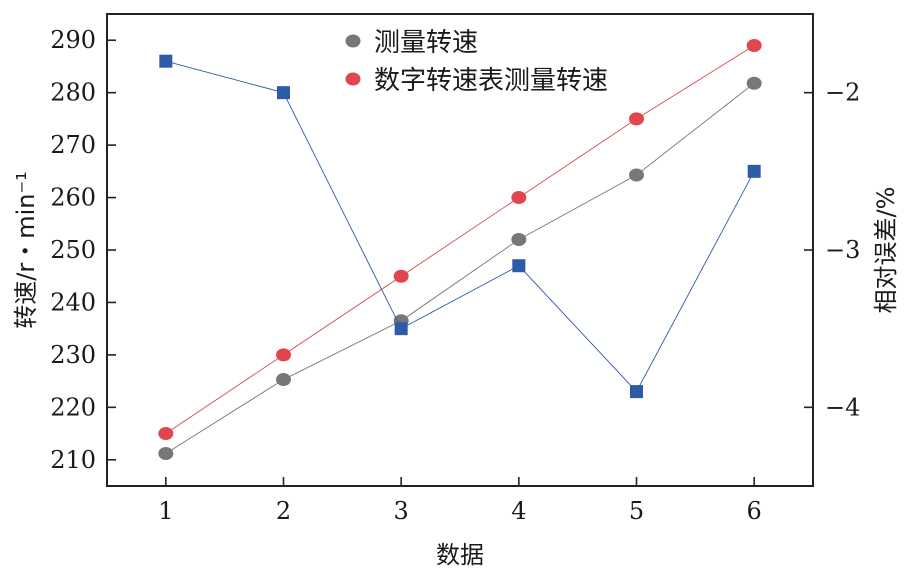  What do you see at coordinates (283, 511) in the screenshot?
I see `x-tick-label: 2` at bounding box center [283, 511].